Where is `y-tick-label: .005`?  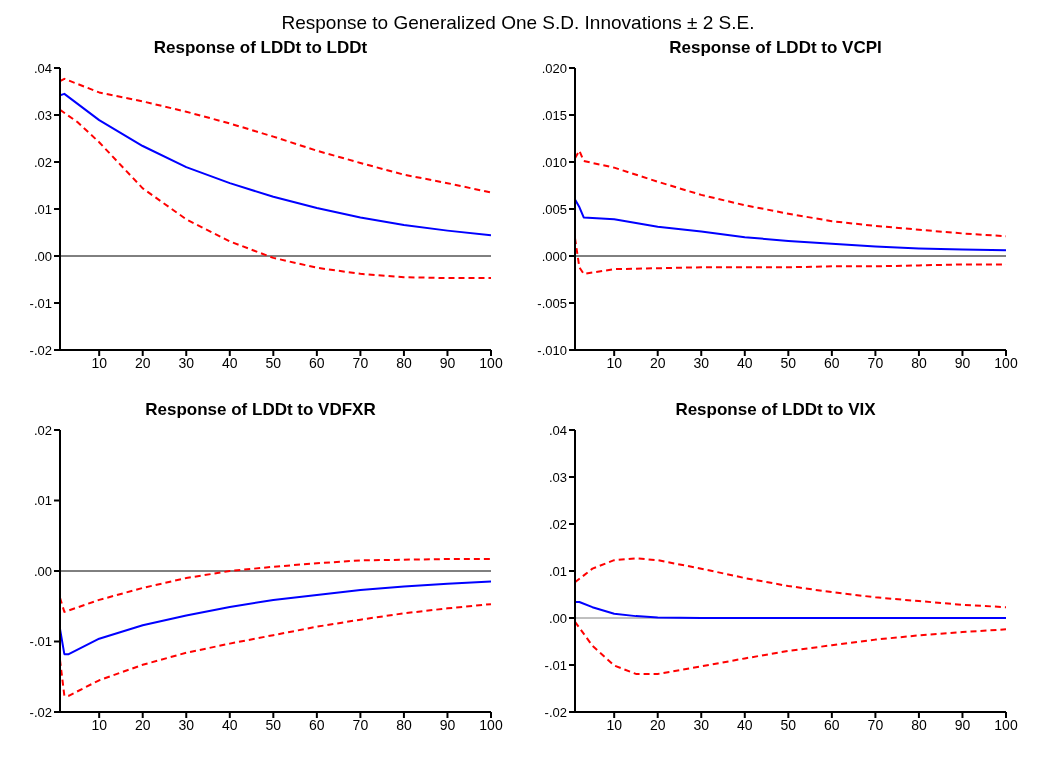
y-tick-label: .005 is located at coordinates (554, 209).